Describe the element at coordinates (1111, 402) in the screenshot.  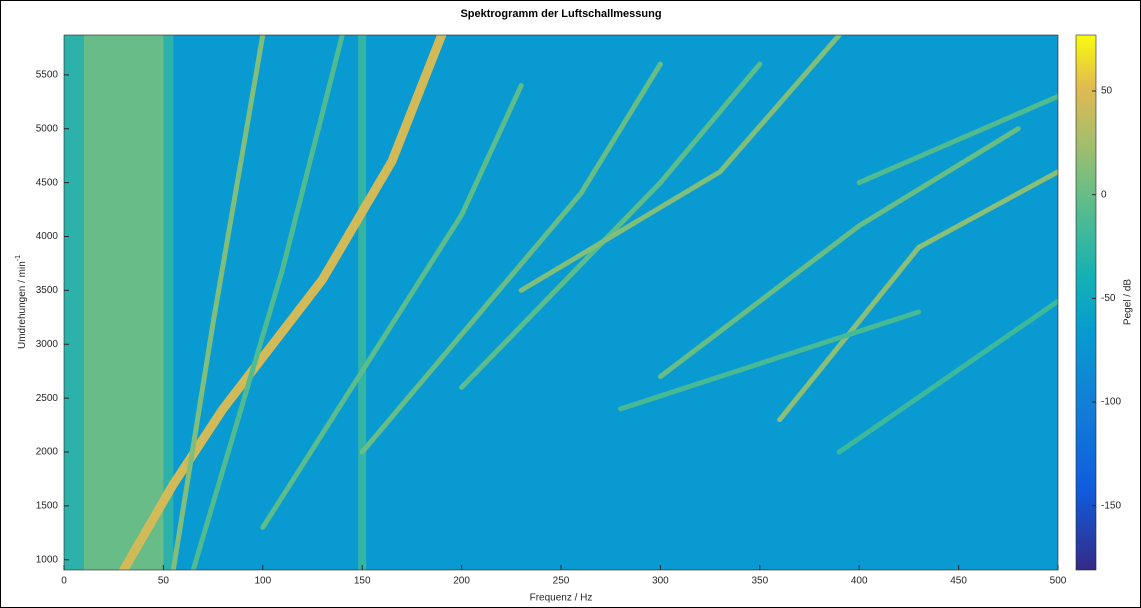
I see `colorbar-tick-label: -100` at that location.